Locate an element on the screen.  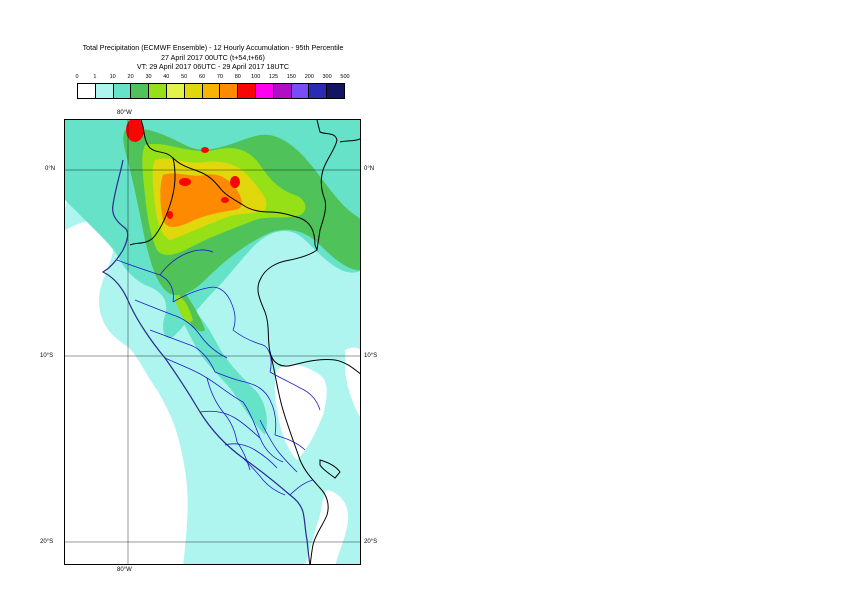
legend-label: 200 is located at coordinates (309, 77).